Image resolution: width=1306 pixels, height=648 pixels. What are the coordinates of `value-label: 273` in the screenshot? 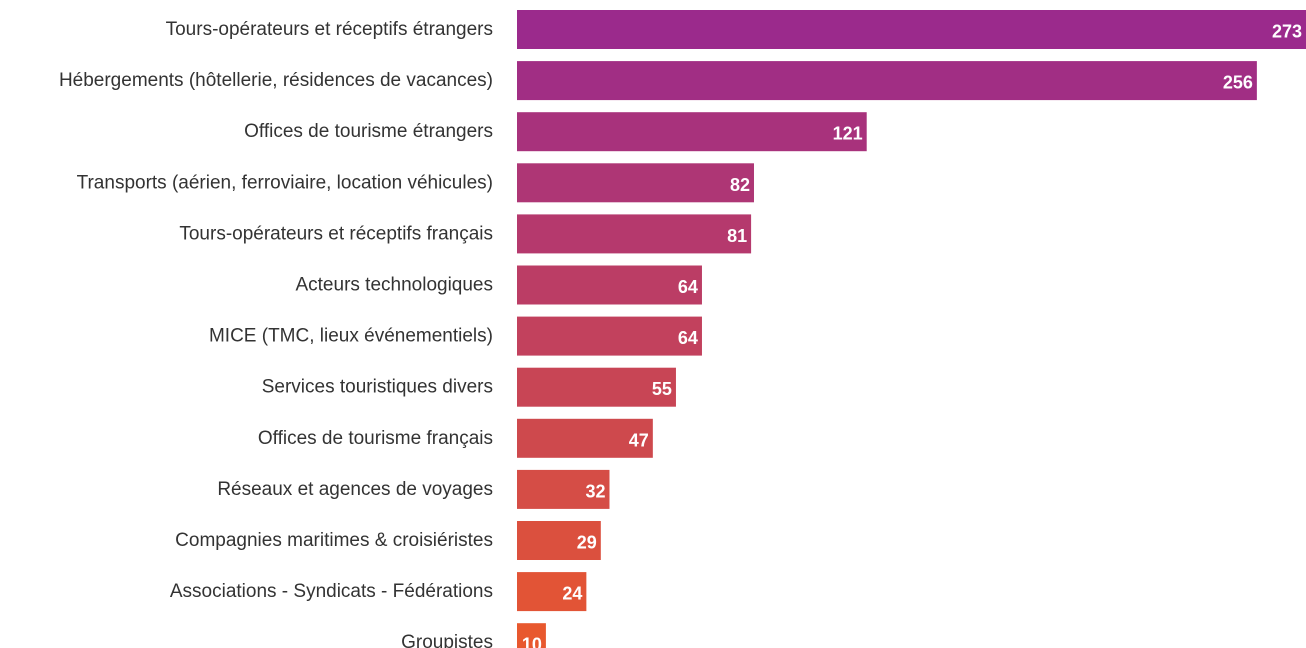 It's located at (1287, 32).